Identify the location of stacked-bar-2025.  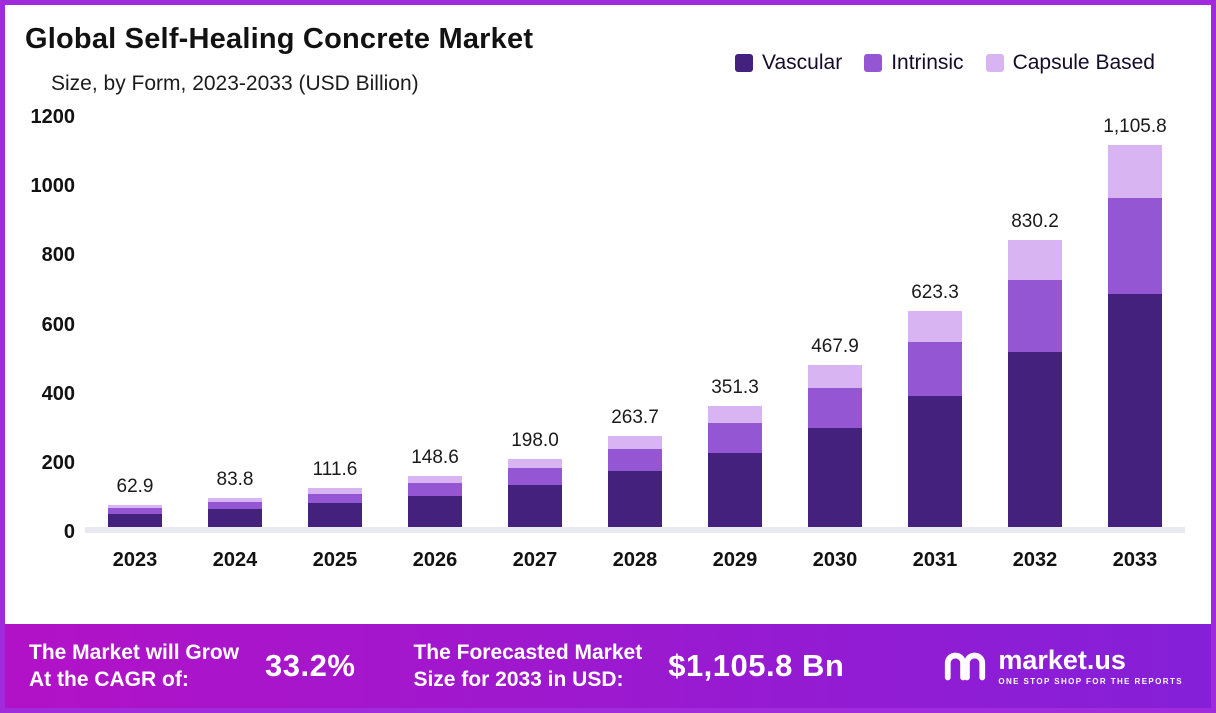
(335, 507).